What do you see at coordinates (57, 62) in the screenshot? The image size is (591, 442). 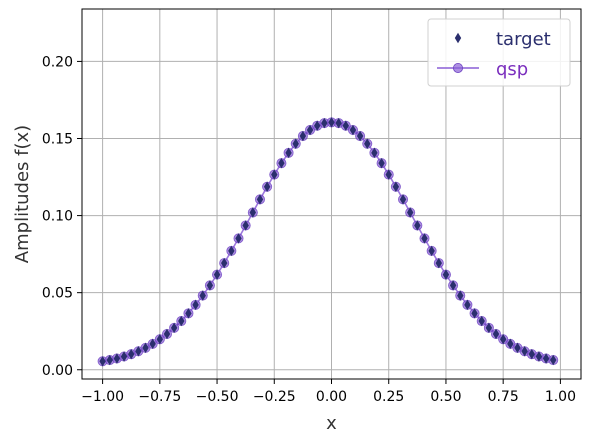 I see `y-tick-label-4: 0.20` at bounding box center [57, 62].